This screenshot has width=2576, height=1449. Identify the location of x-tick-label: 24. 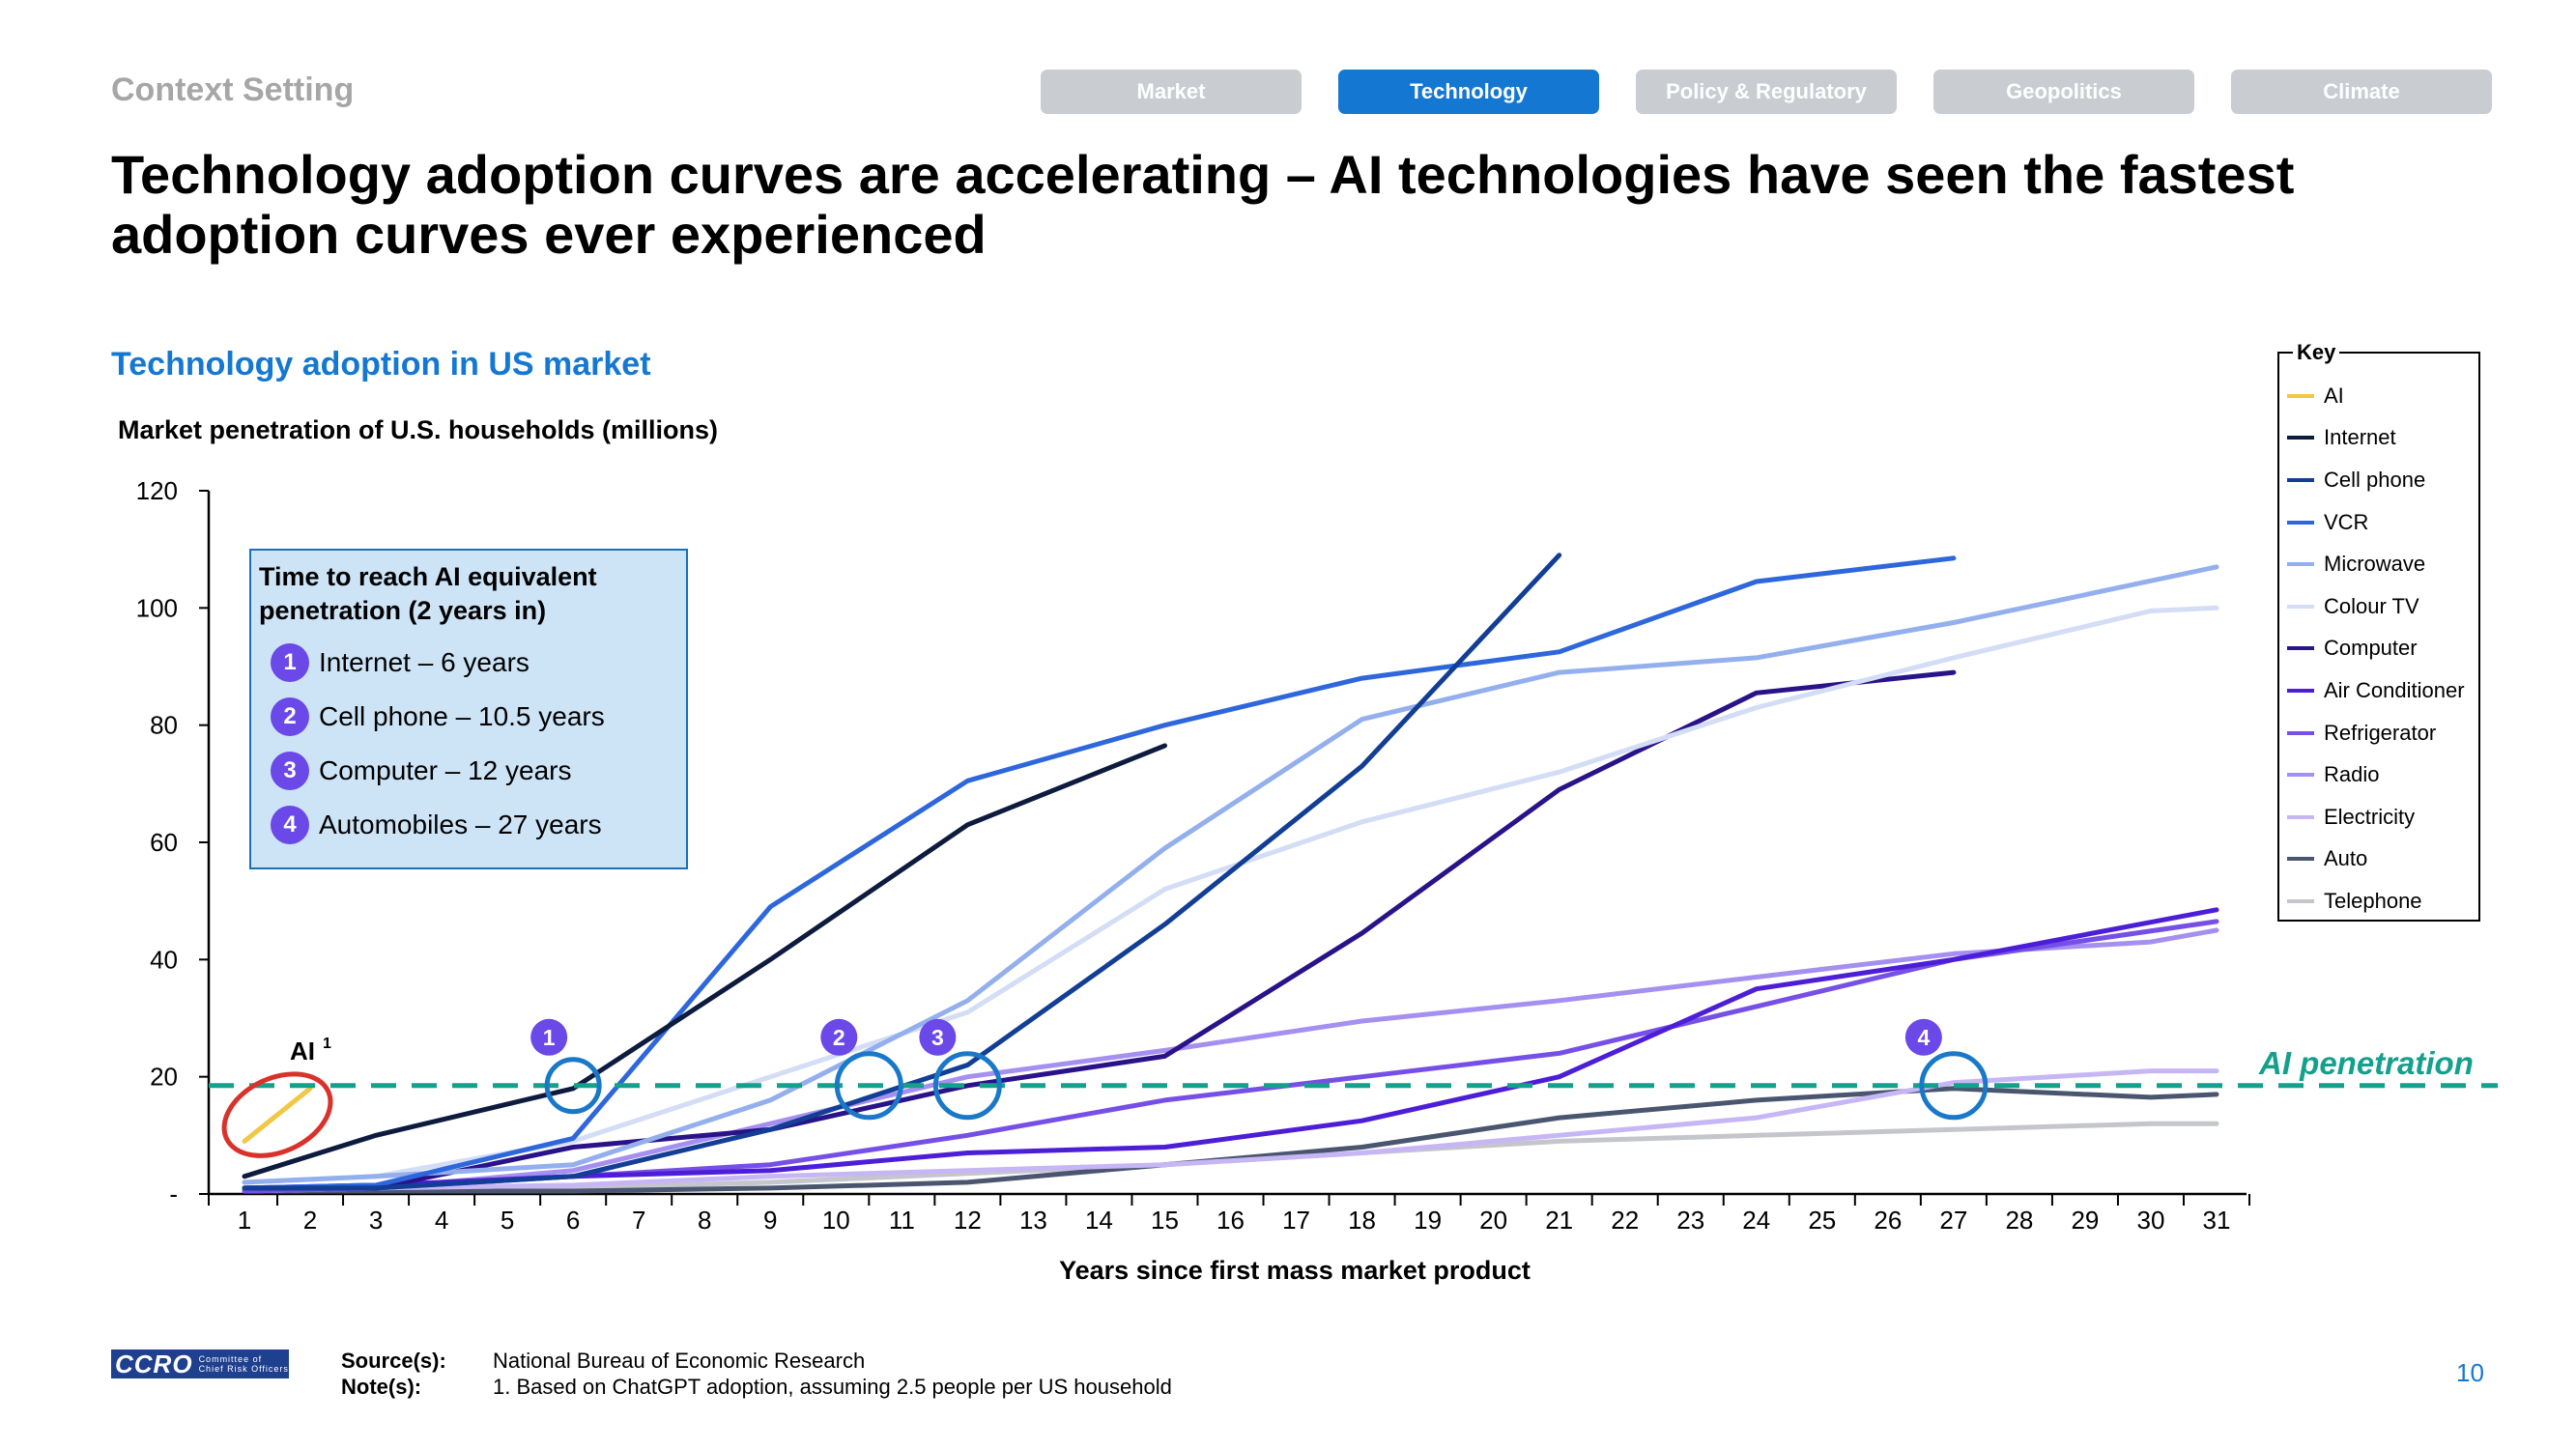
(1756, 1220).